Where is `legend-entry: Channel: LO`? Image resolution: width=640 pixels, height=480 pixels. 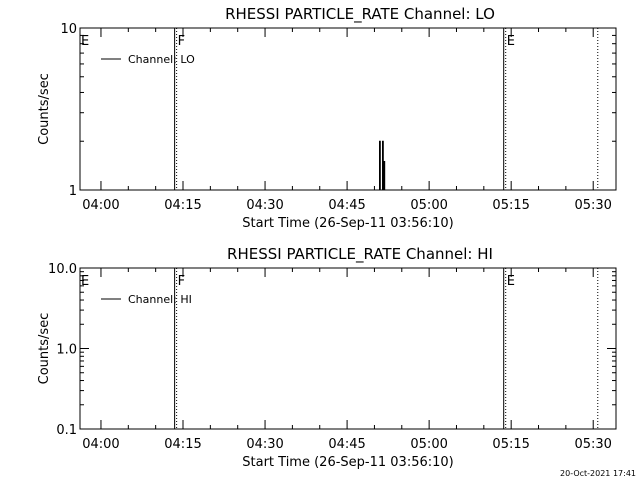
legend-entry: Channel: LO is located at coordinates (161, 59).